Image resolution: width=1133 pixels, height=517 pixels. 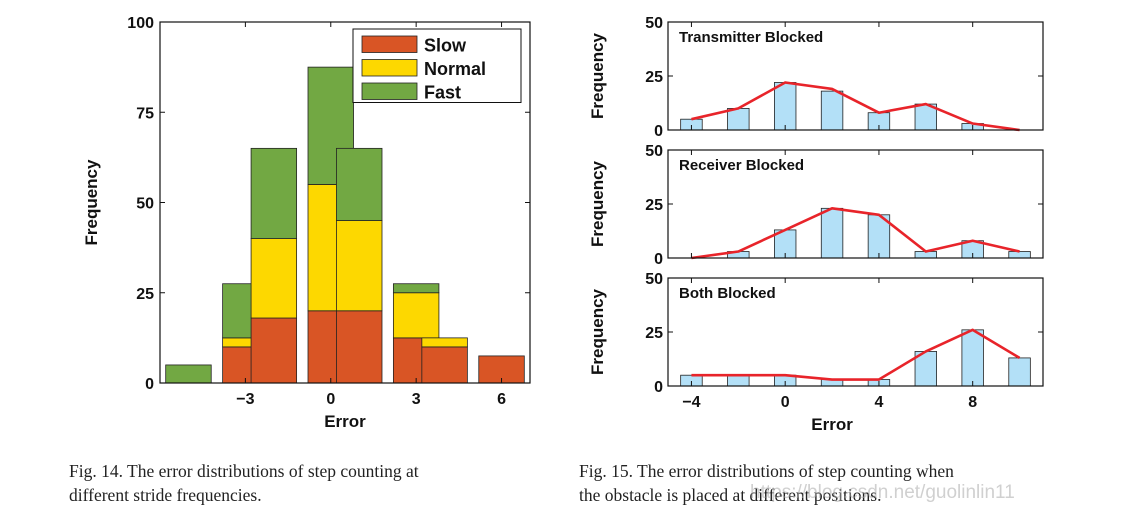 I want to click on panel-area, so click(x=855, y=204).